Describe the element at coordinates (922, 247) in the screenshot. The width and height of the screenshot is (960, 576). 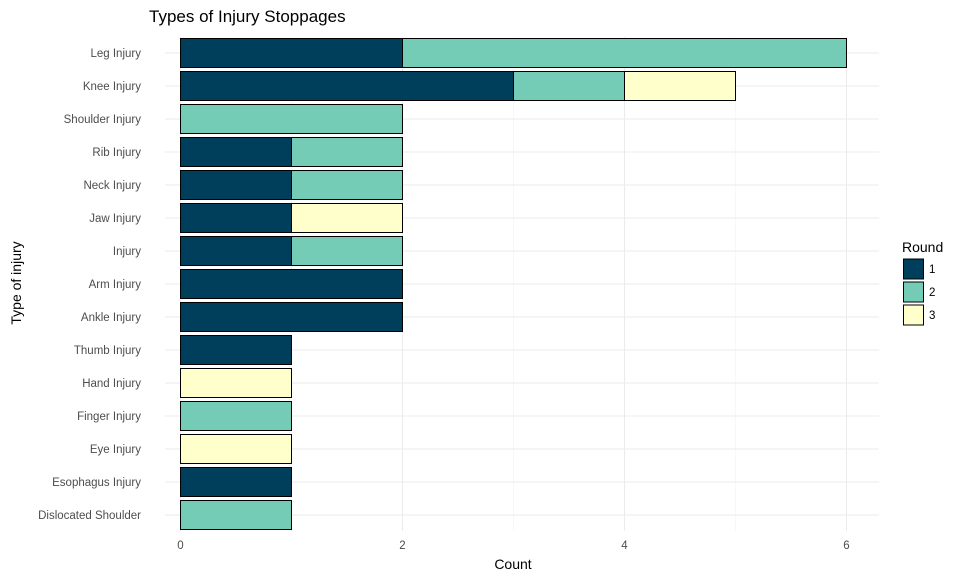
I see `legend-title: Round` at that location.